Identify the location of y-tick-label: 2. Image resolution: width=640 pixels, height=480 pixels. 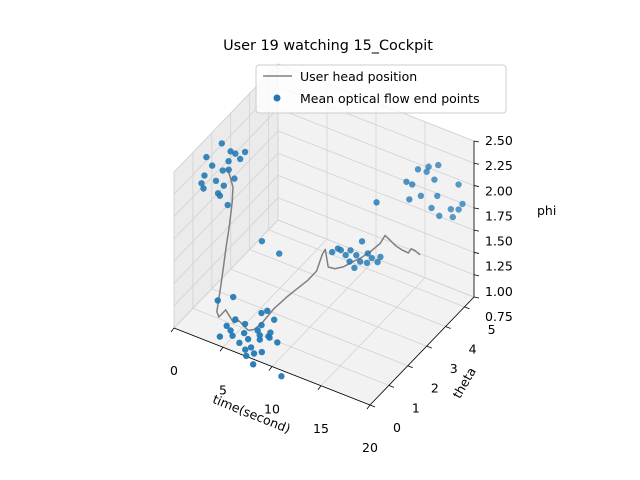
(435, 388).